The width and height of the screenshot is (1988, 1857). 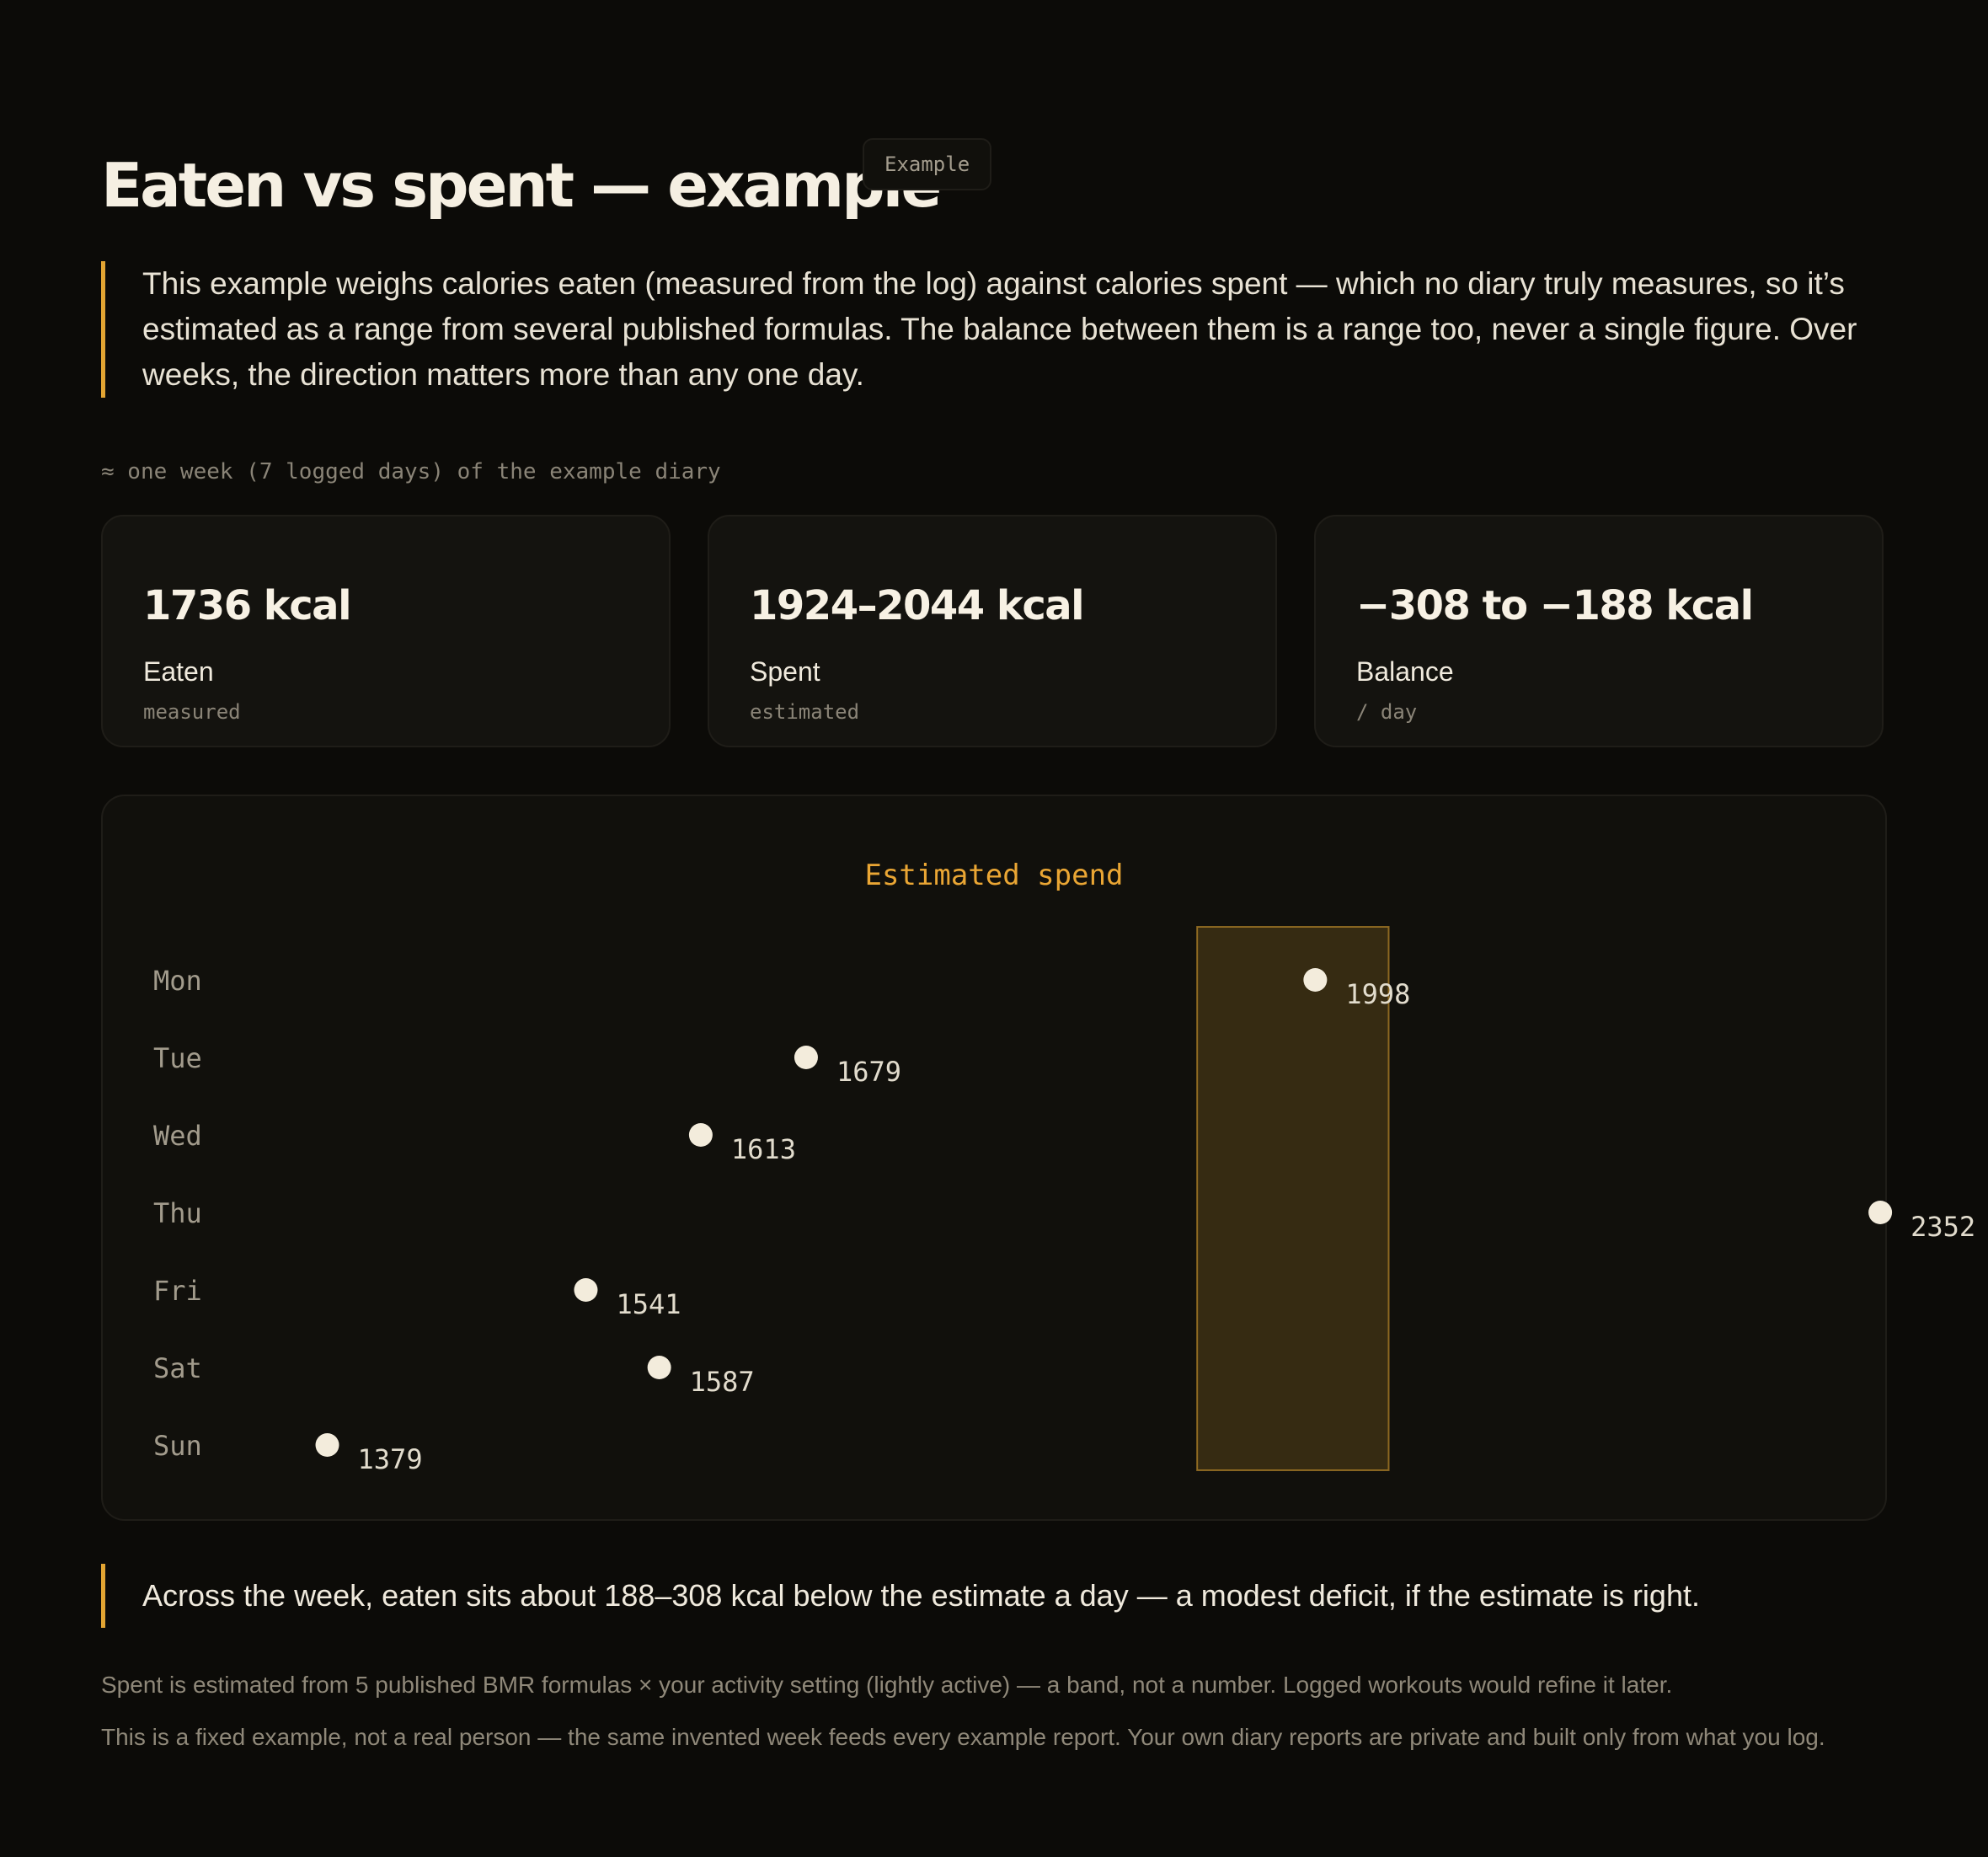 I want to click on day-label: Thu, so click(x=178, y=1213).